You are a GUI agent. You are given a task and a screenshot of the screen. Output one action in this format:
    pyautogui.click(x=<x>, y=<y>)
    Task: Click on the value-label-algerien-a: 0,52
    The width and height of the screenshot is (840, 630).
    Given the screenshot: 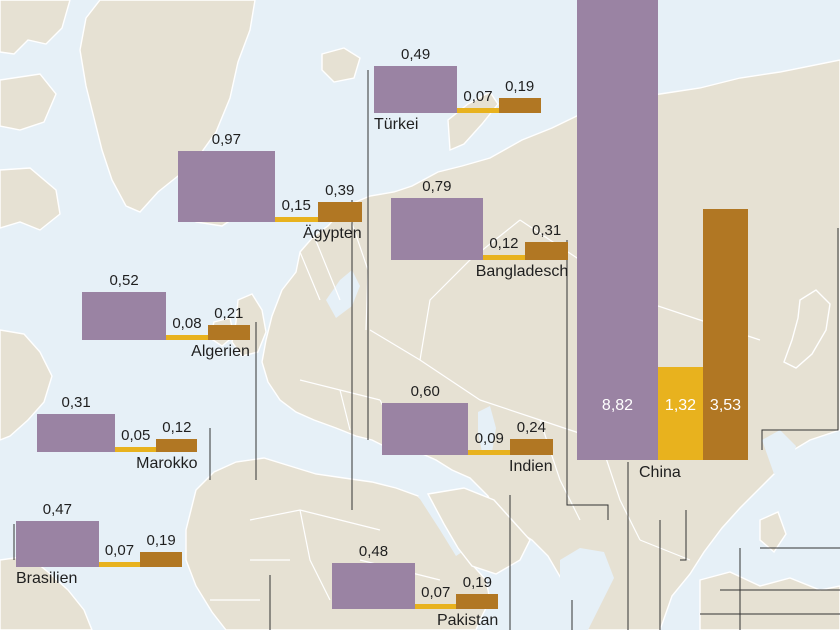 What is the action you would take?
    pyautogui.click(x=124, y=280)
    